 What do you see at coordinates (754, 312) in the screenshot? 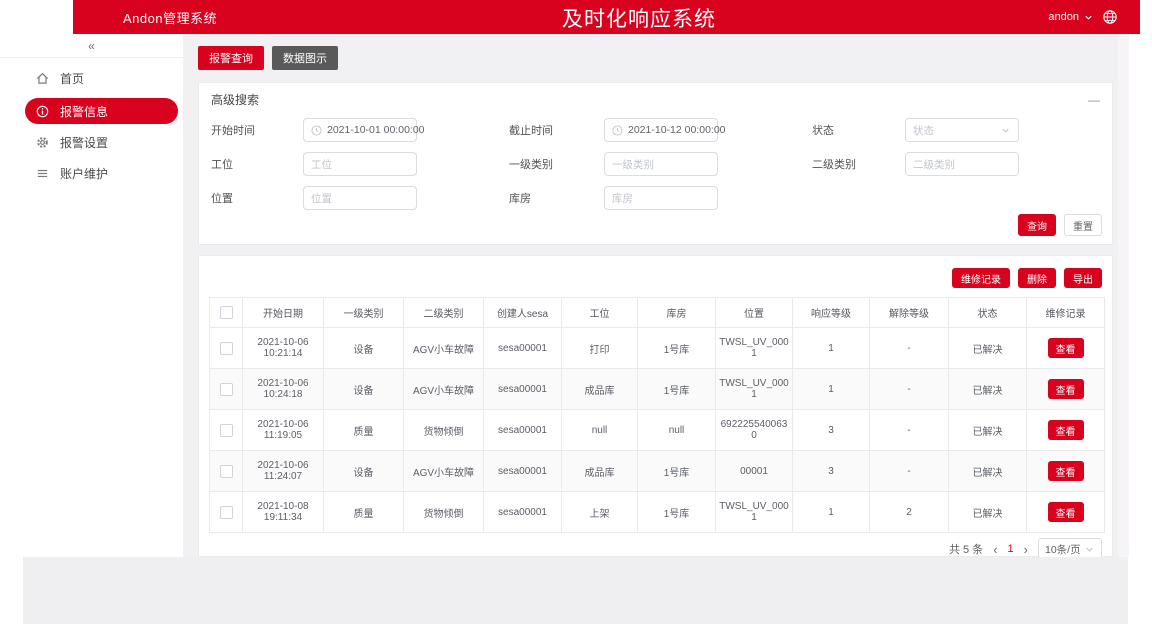
I see `column-header: 位置` at bounding box center [754, 312].